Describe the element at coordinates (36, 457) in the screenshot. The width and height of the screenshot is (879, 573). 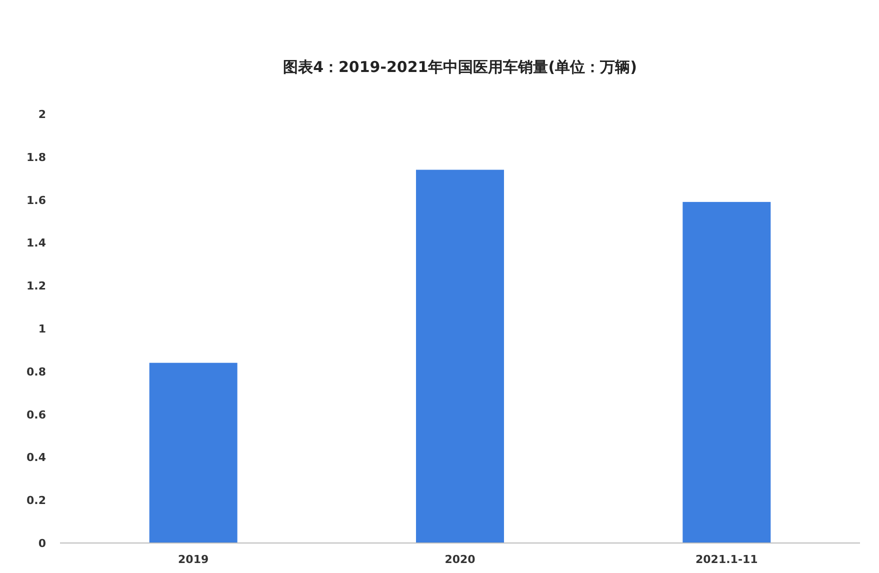
I see `y-tick-label: 0.4` at that location.